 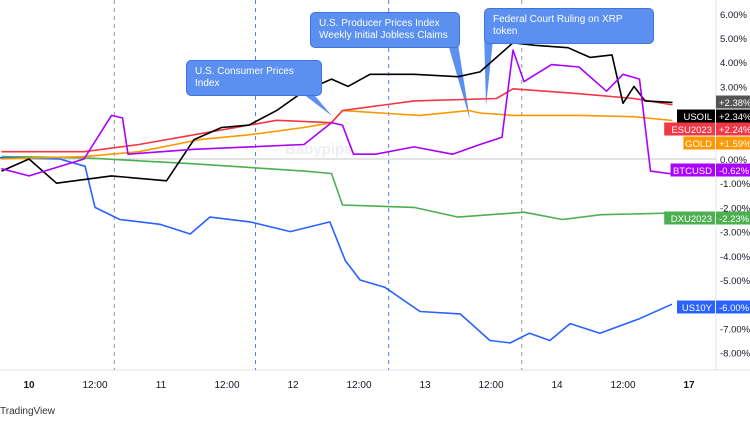 I want to click on y-tick-label: -3.00%, so click(x=735, y=233).